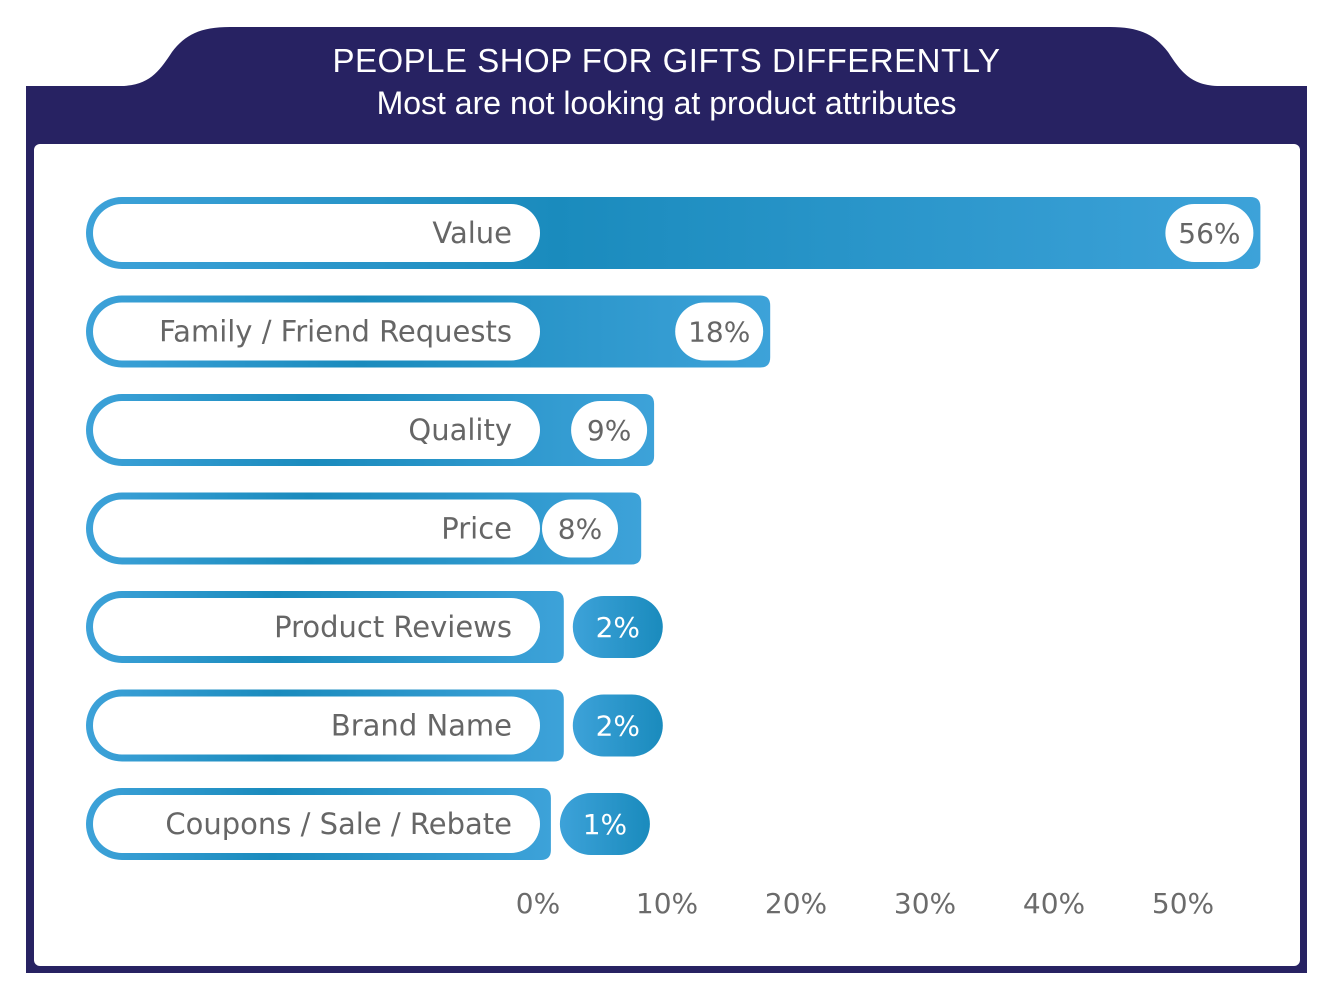  Describe the element at coordinates (472, 233) in the screenshot. I see `category-label: Value` at that location.